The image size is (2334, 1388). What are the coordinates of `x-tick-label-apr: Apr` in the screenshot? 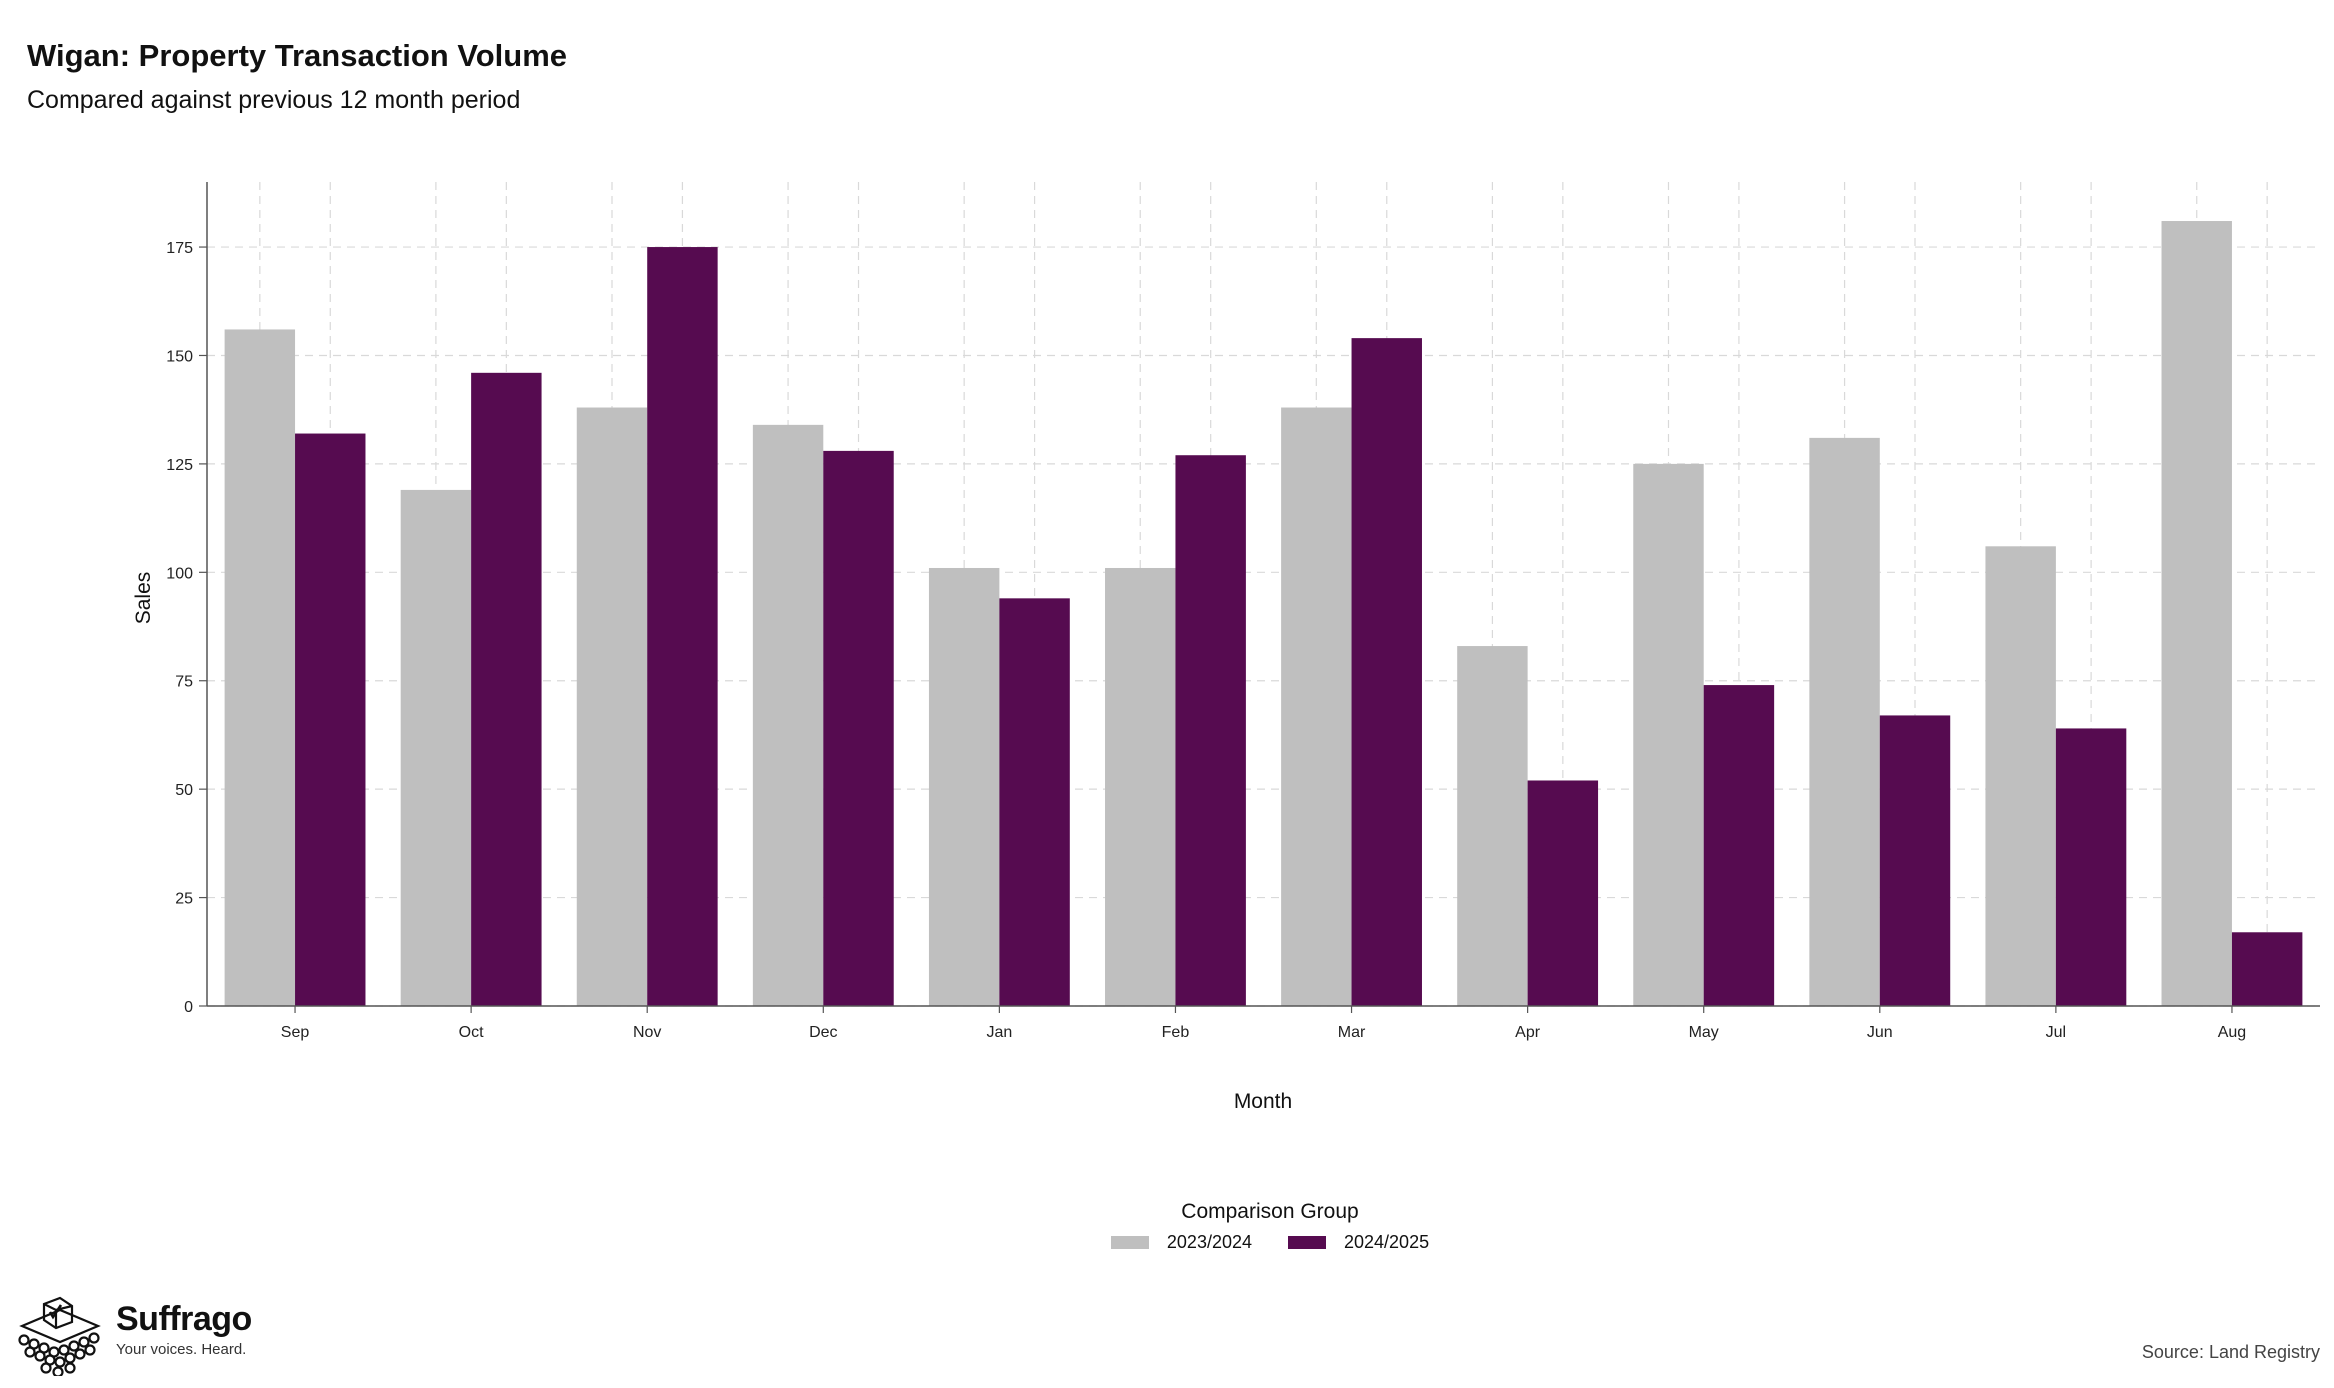 It's located at (1528, 1032).